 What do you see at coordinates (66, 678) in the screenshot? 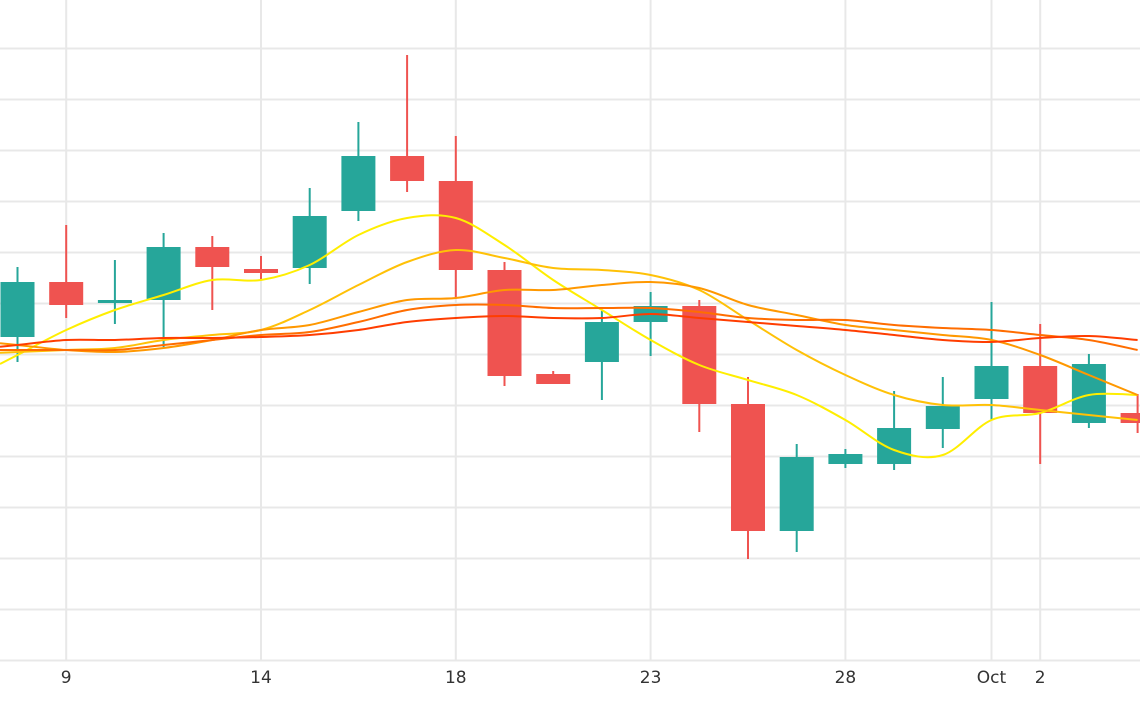
I see `x-tick-label: 9` at bounding box center [66, 678].